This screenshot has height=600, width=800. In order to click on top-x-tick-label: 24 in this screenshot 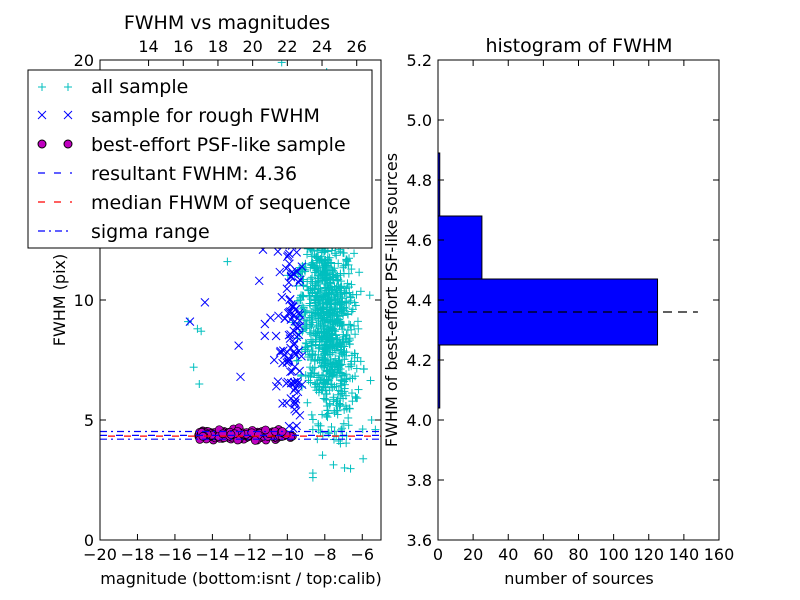, I will do `click(322, 46)`.